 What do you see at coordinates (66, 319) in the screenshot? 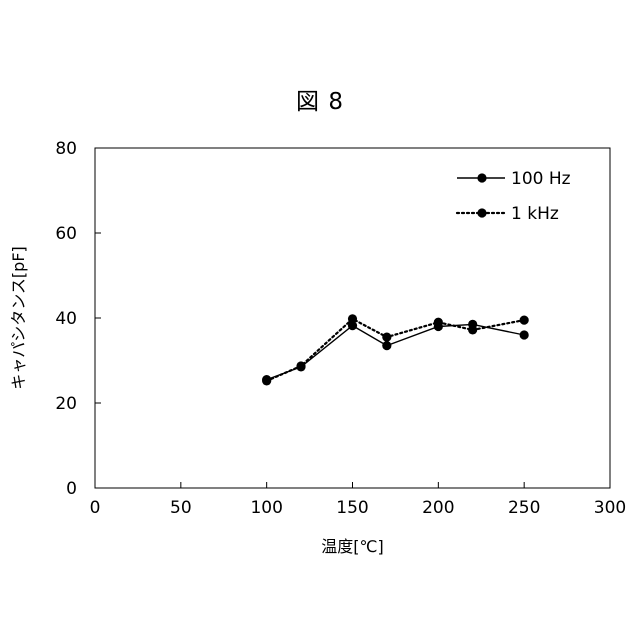
I see `y-tick-label: 40` at bounding box center [66, 319].